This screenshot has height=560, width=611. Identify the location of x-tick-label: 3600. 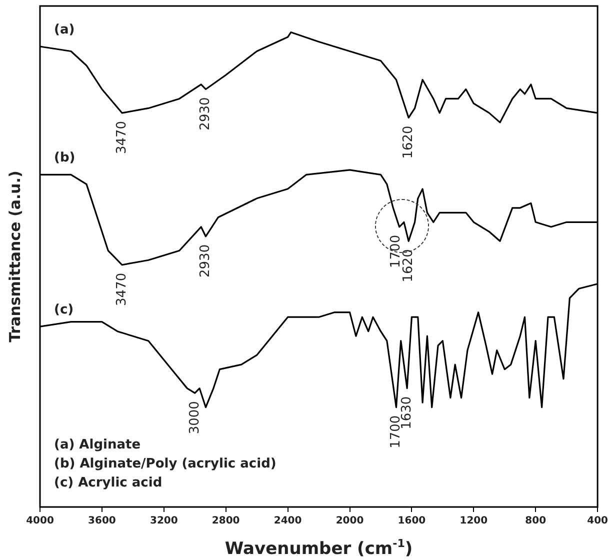
(102, 521).